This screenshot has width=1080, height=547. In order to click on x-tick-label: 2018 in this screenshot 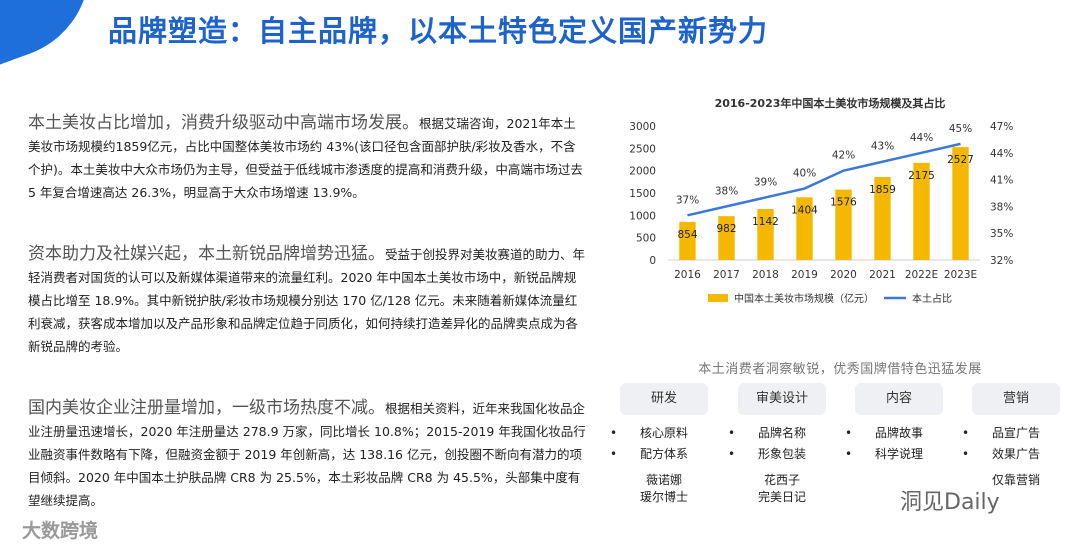, I will do `click(765, 275)`.